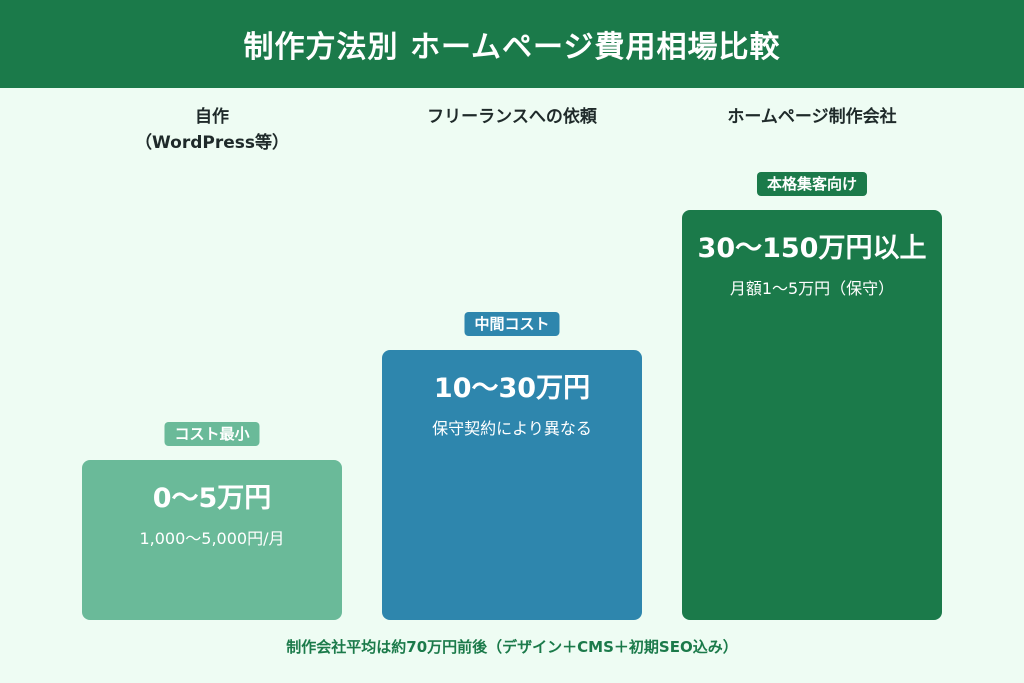 This screenshot has width=1024, height=683. I want to click on bar-badge: 本格集客向け, so click(812, 184).